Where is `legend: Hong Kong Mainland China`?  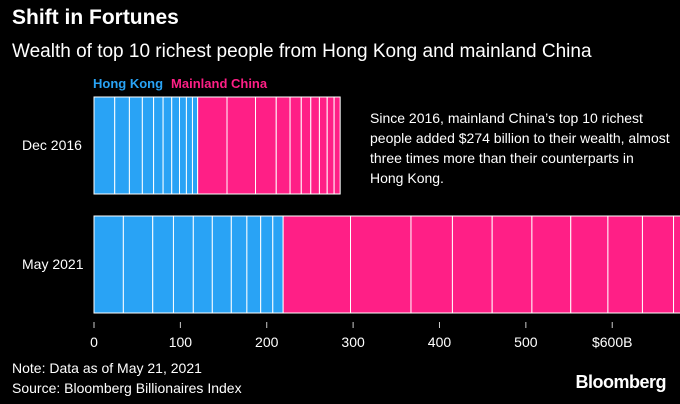 legend: Hong Kong Mainland China is located at coordinates (184, 83).